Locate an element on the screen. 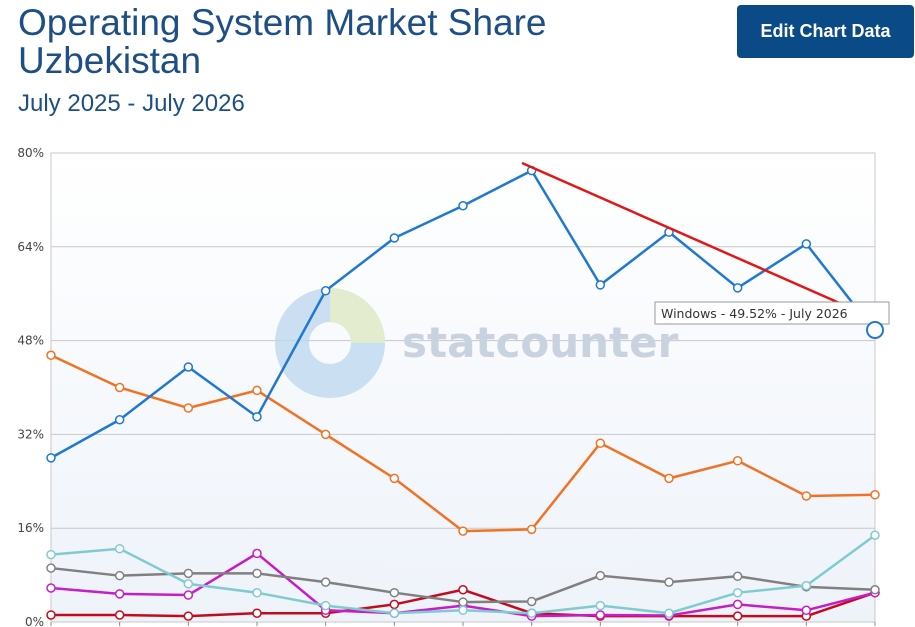  tooltip-text: Windows - 49.52% - July 2026 is located at coordinates (754, 313).